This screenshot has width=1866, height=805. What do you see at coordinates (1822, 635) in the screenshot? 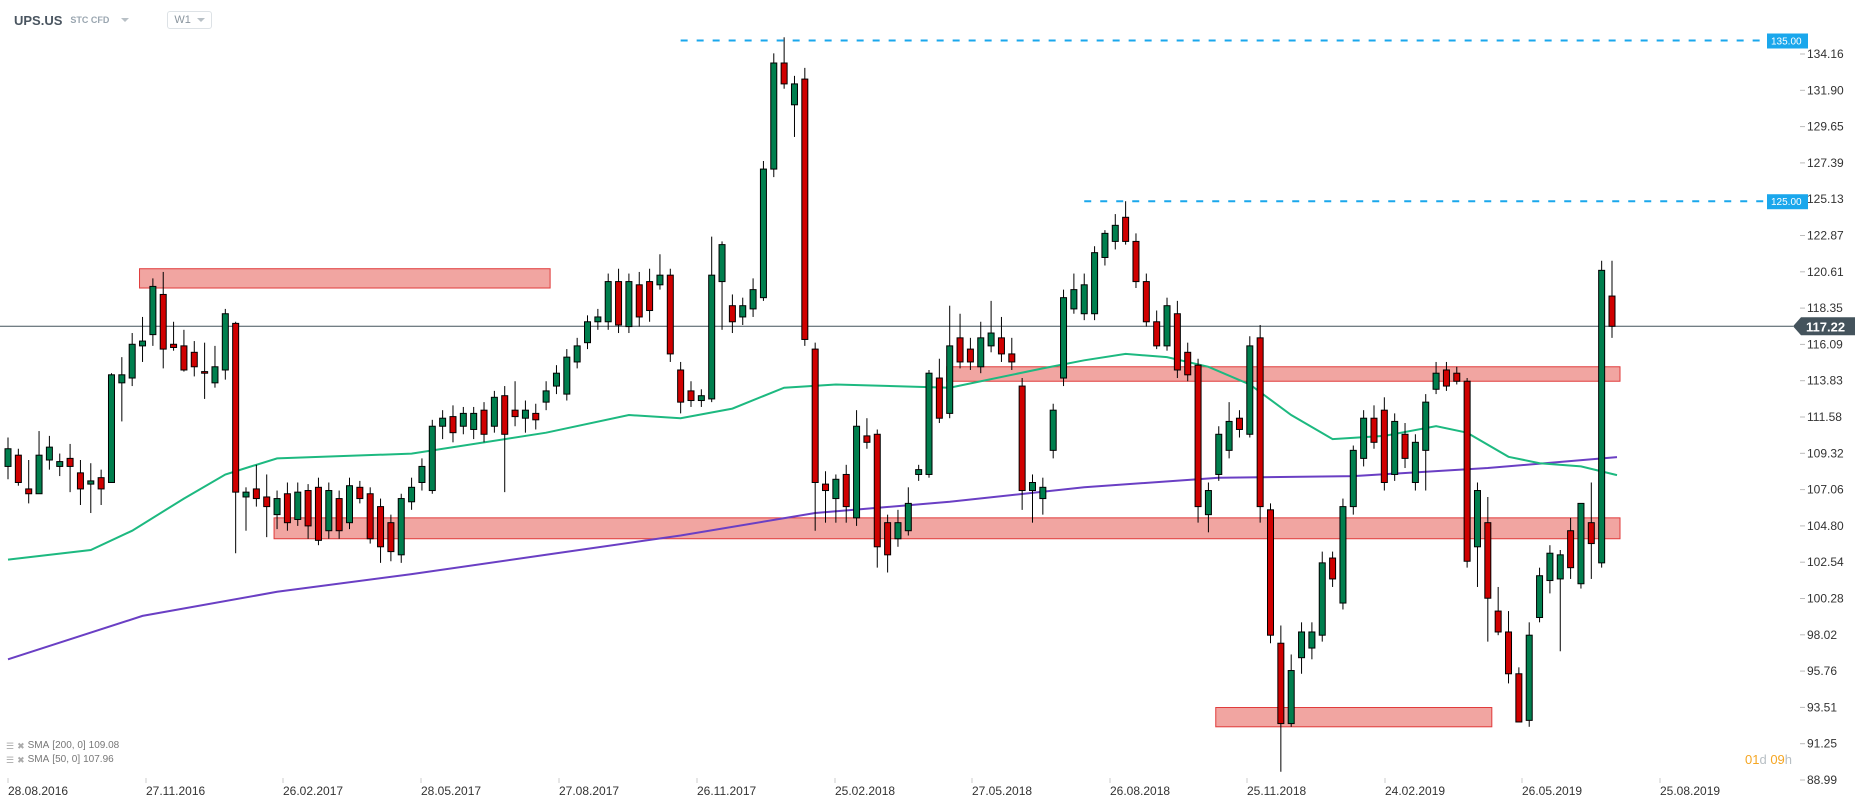
I see `y-tick-label: 98.02` at bounding box center [1822, 635].